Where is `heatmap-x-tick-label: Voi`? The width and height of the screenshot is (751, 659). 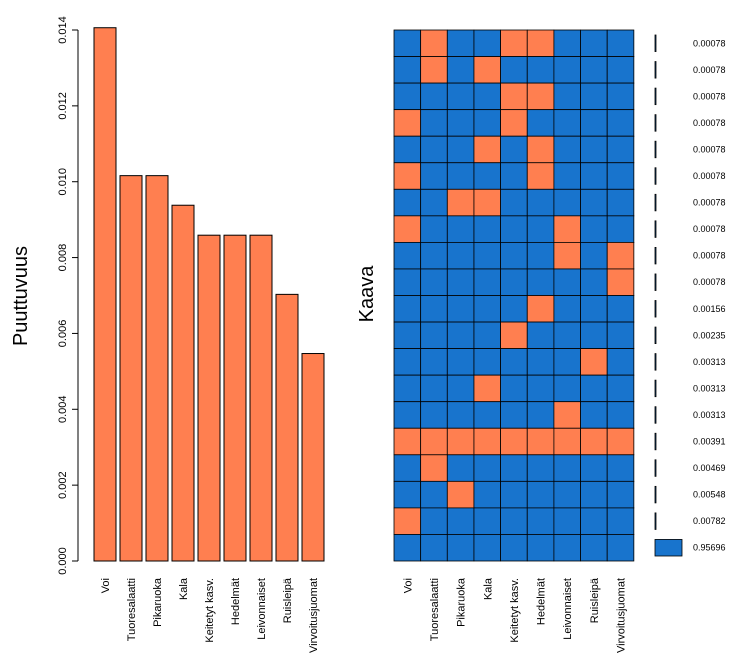 heatmap-x-tick-label: Voi is located at coordinates (408, 585).